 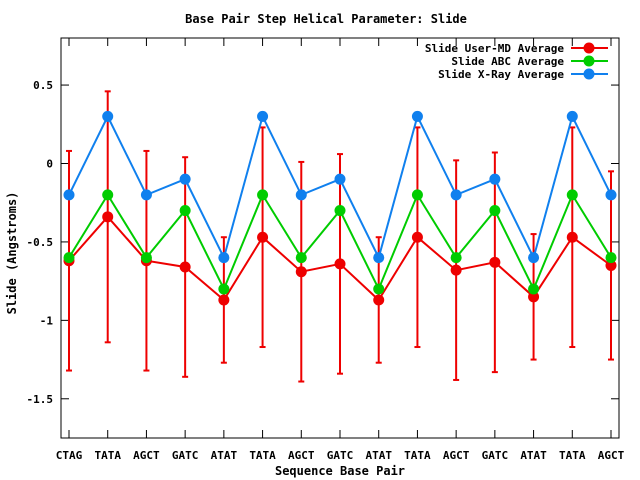 I want to click on x-axis-label: Sequence Base Pair, so click(x=340, y=471).